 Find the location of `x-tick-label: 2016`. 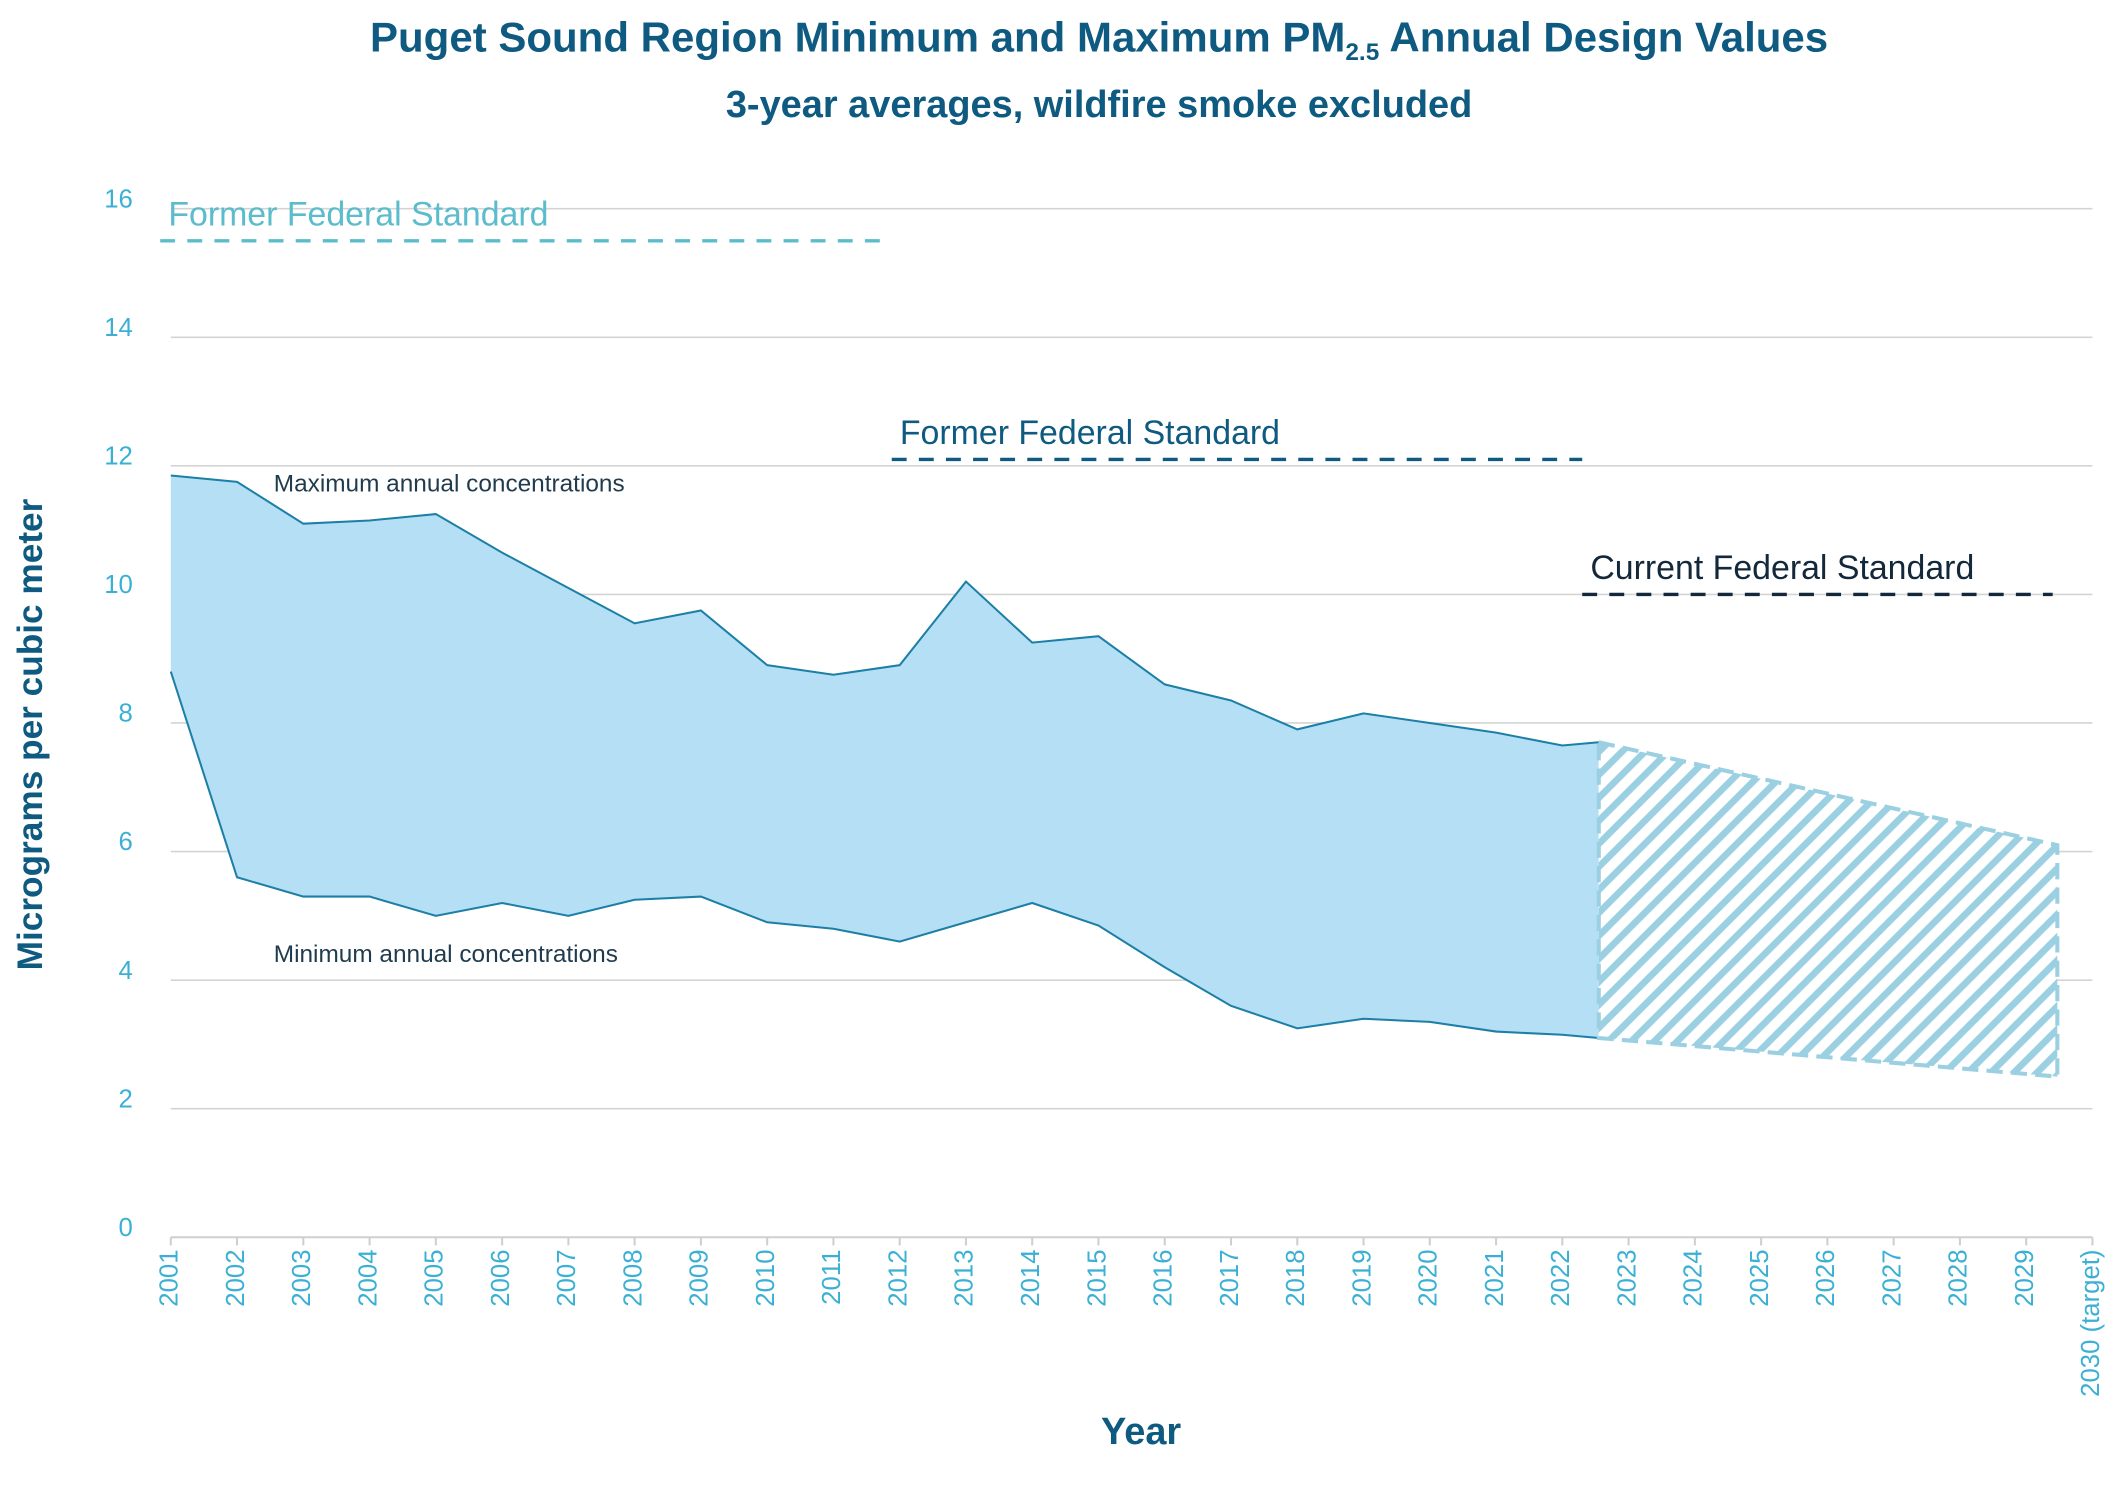

x-tick-label: 2016 is located at coordinates (1164, 1277).